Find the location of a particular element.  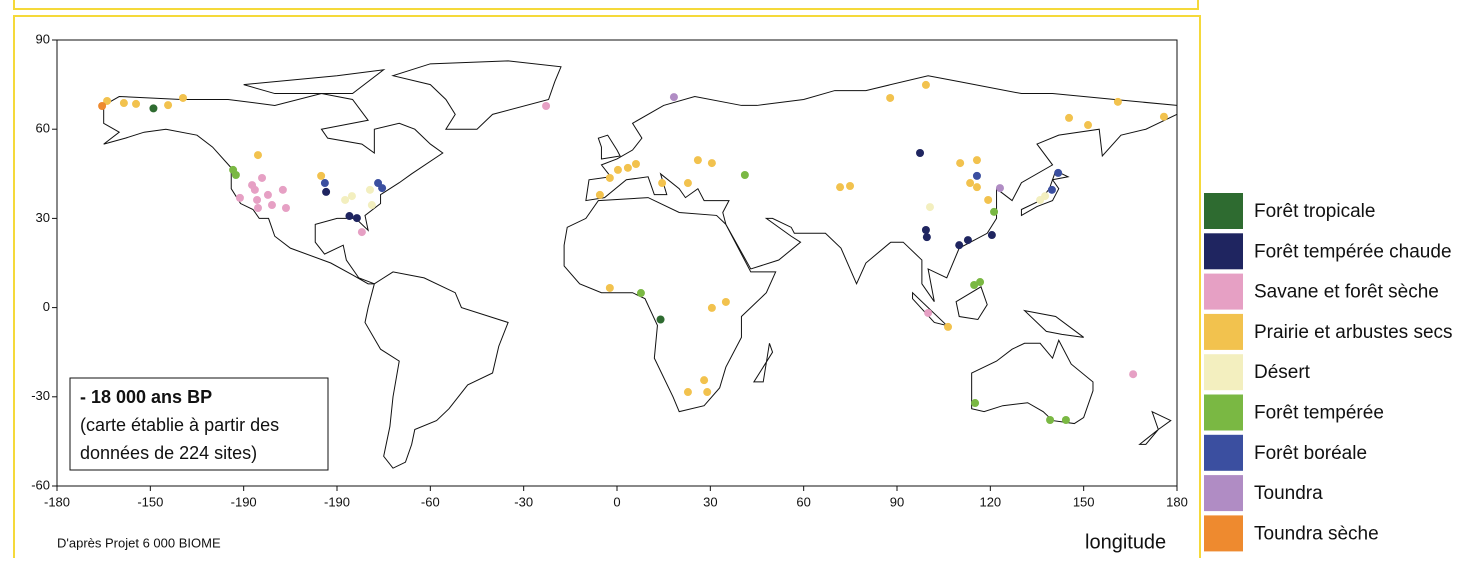

y-tick-label: 60 is located at coordinates (43, 128).